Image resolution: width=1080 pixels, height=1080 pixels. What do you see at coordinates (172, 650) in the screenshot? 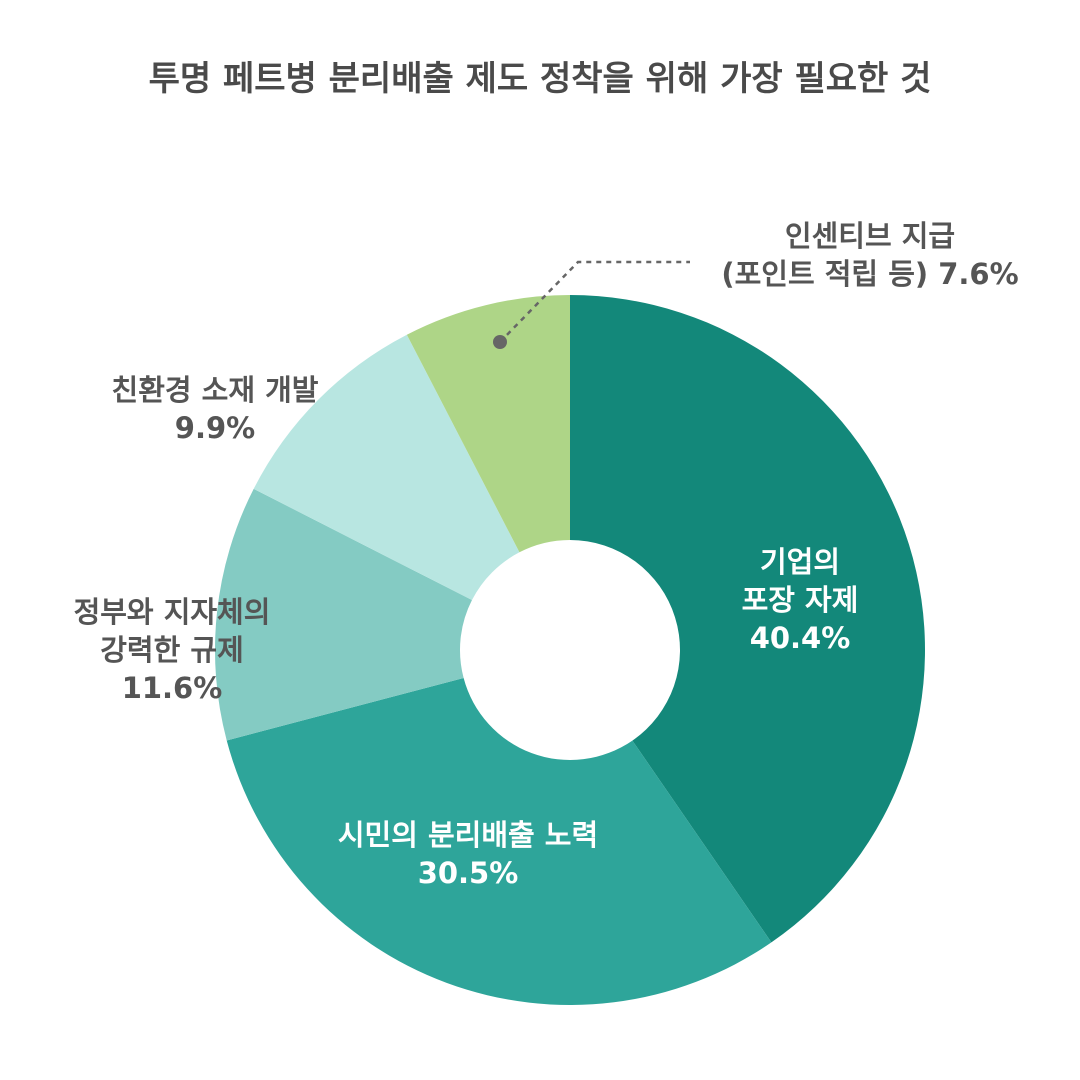
I see `slice-name-label: 강력한 규제` at bounding box center [172, 650].